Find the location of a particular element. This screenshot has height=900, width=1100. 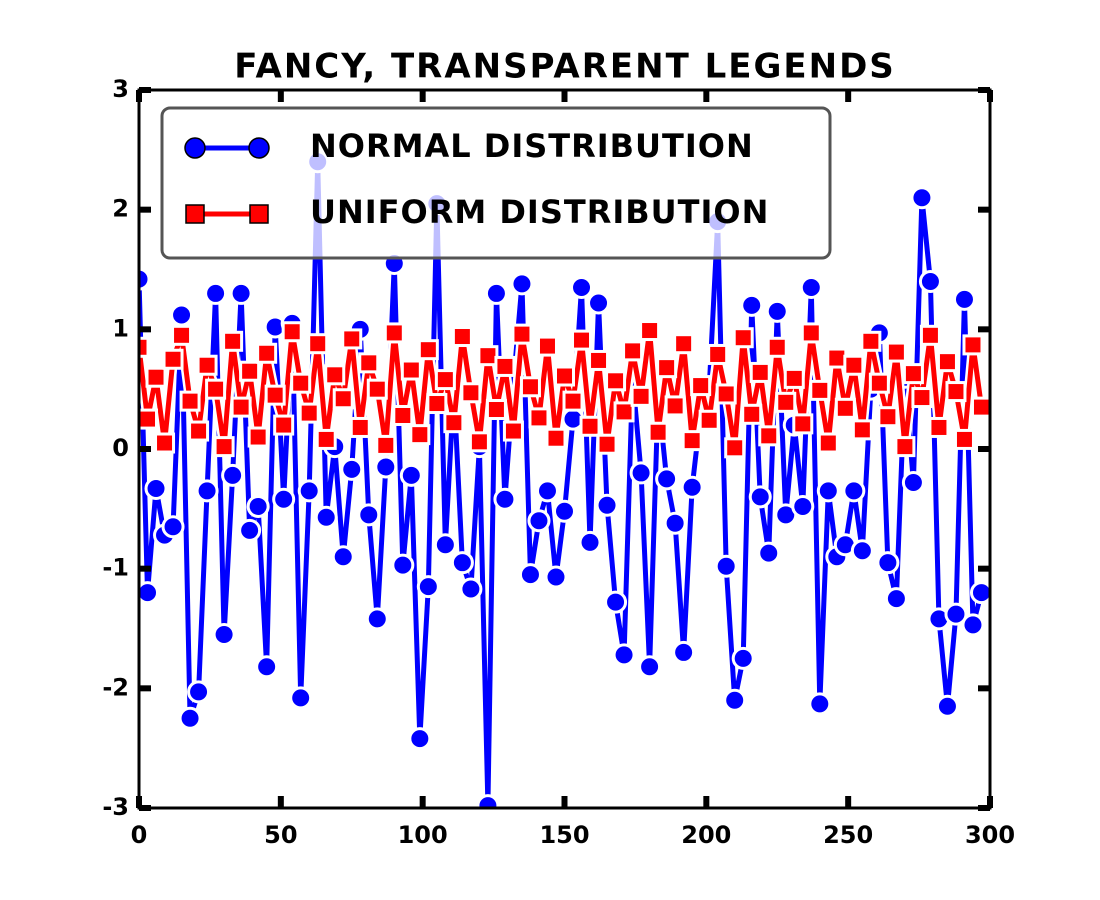

y-tick-label: -1 is located at coordinates (115, 568).